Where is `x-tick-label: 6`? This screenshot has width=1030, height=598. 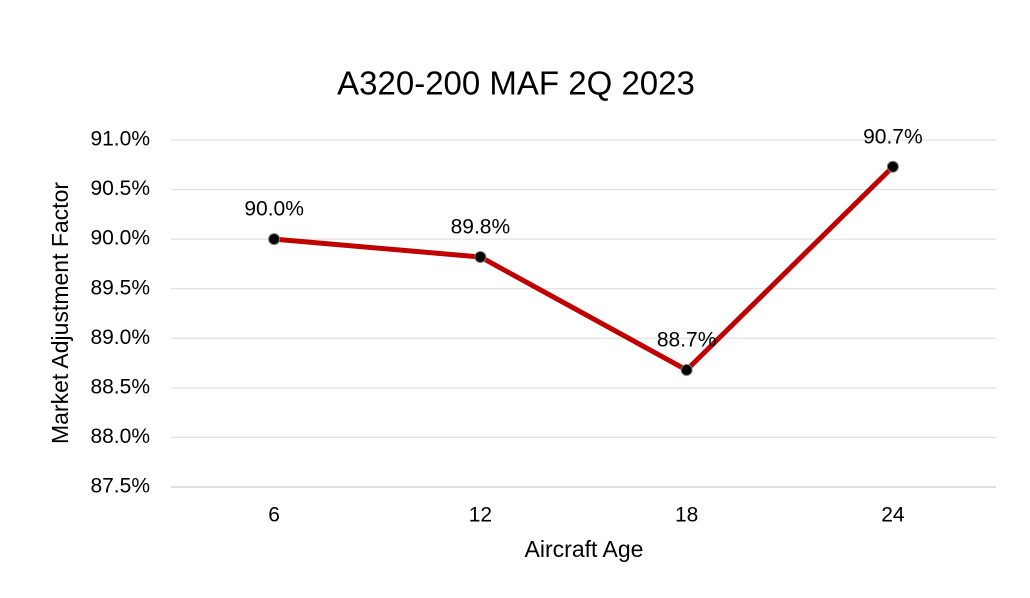 x-tick-label: 6 is located at coordinates (274, 515).